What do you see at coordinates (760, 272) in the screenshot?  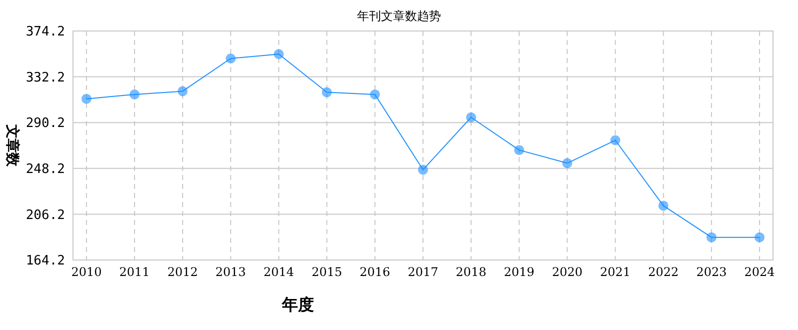 I see `x-tick-label: 2024` at bounding box center [760, 272].